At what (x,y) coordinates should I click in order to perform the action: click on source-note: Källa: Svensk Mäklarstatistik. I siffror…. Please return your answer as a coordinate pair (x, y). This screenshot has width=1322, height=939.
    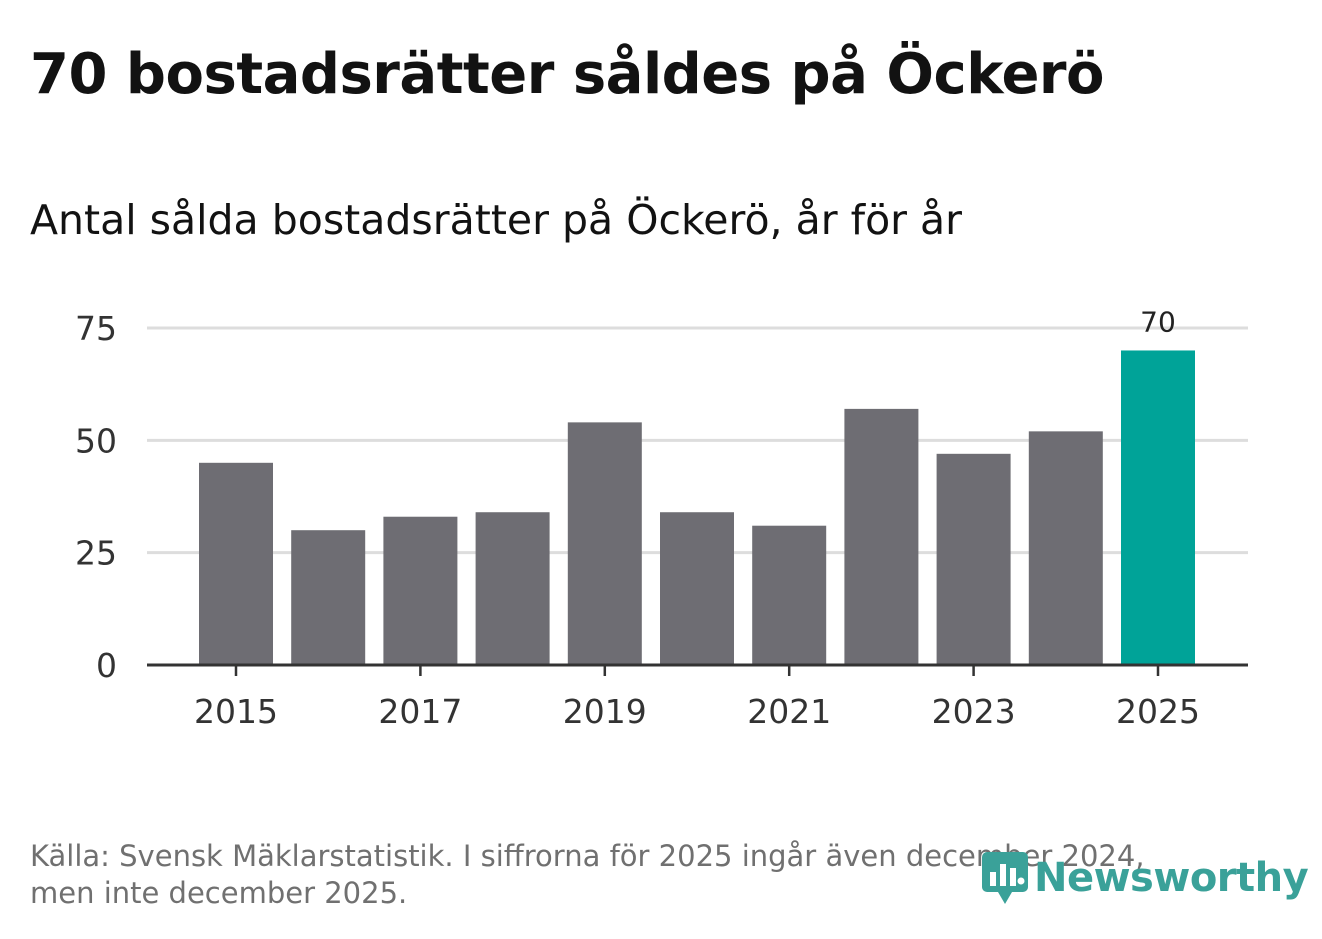
    Looking at the image, I should click on (630, 875).